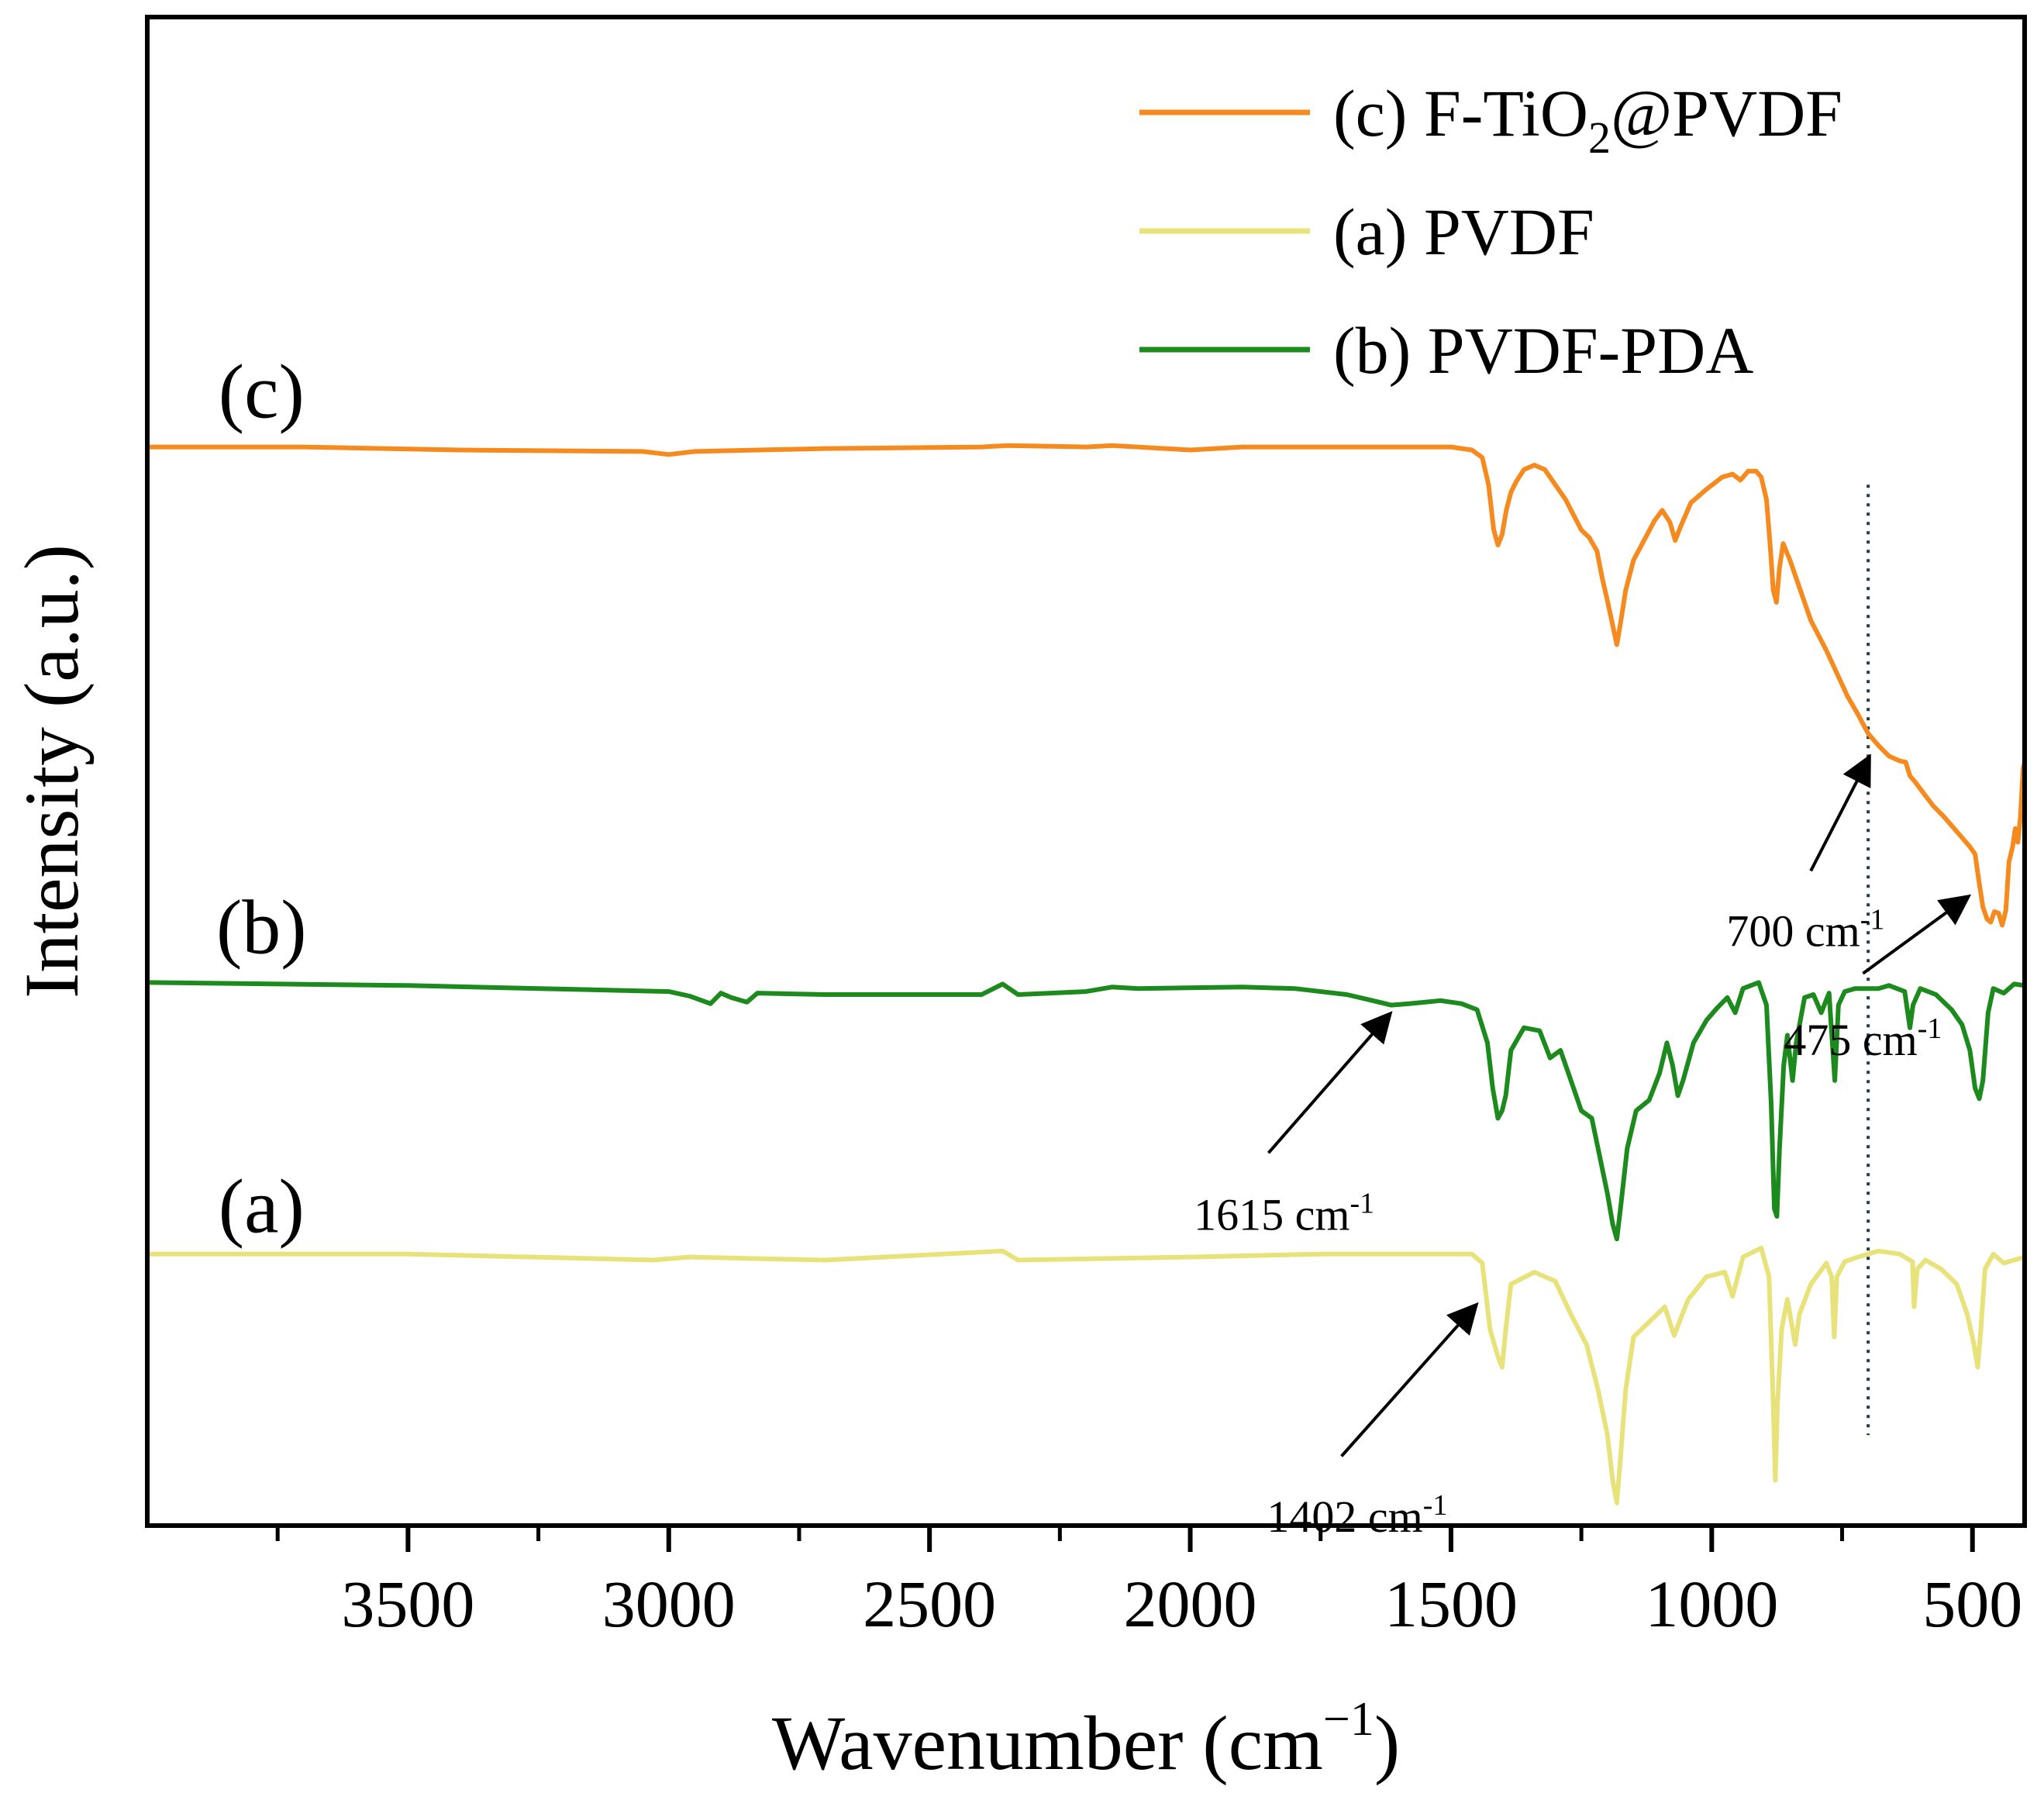  I want to click on legend-text-1: (a) PVDF, so click(1463, 232).